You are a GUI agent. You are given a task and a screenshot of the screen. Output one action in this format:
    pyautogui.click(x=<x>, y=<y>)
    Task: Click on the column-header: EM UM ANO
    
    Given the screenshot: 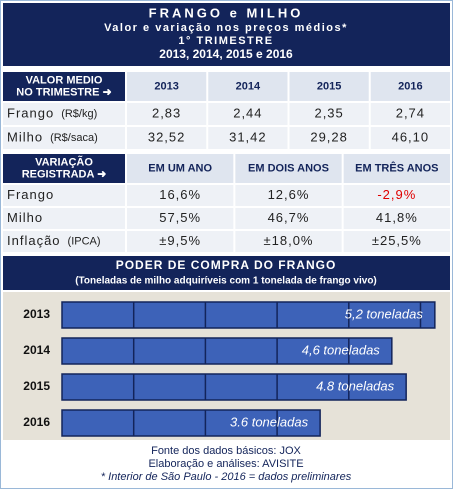 What is the action you would take?
    pyautogui.click(x=180, y=168)
    